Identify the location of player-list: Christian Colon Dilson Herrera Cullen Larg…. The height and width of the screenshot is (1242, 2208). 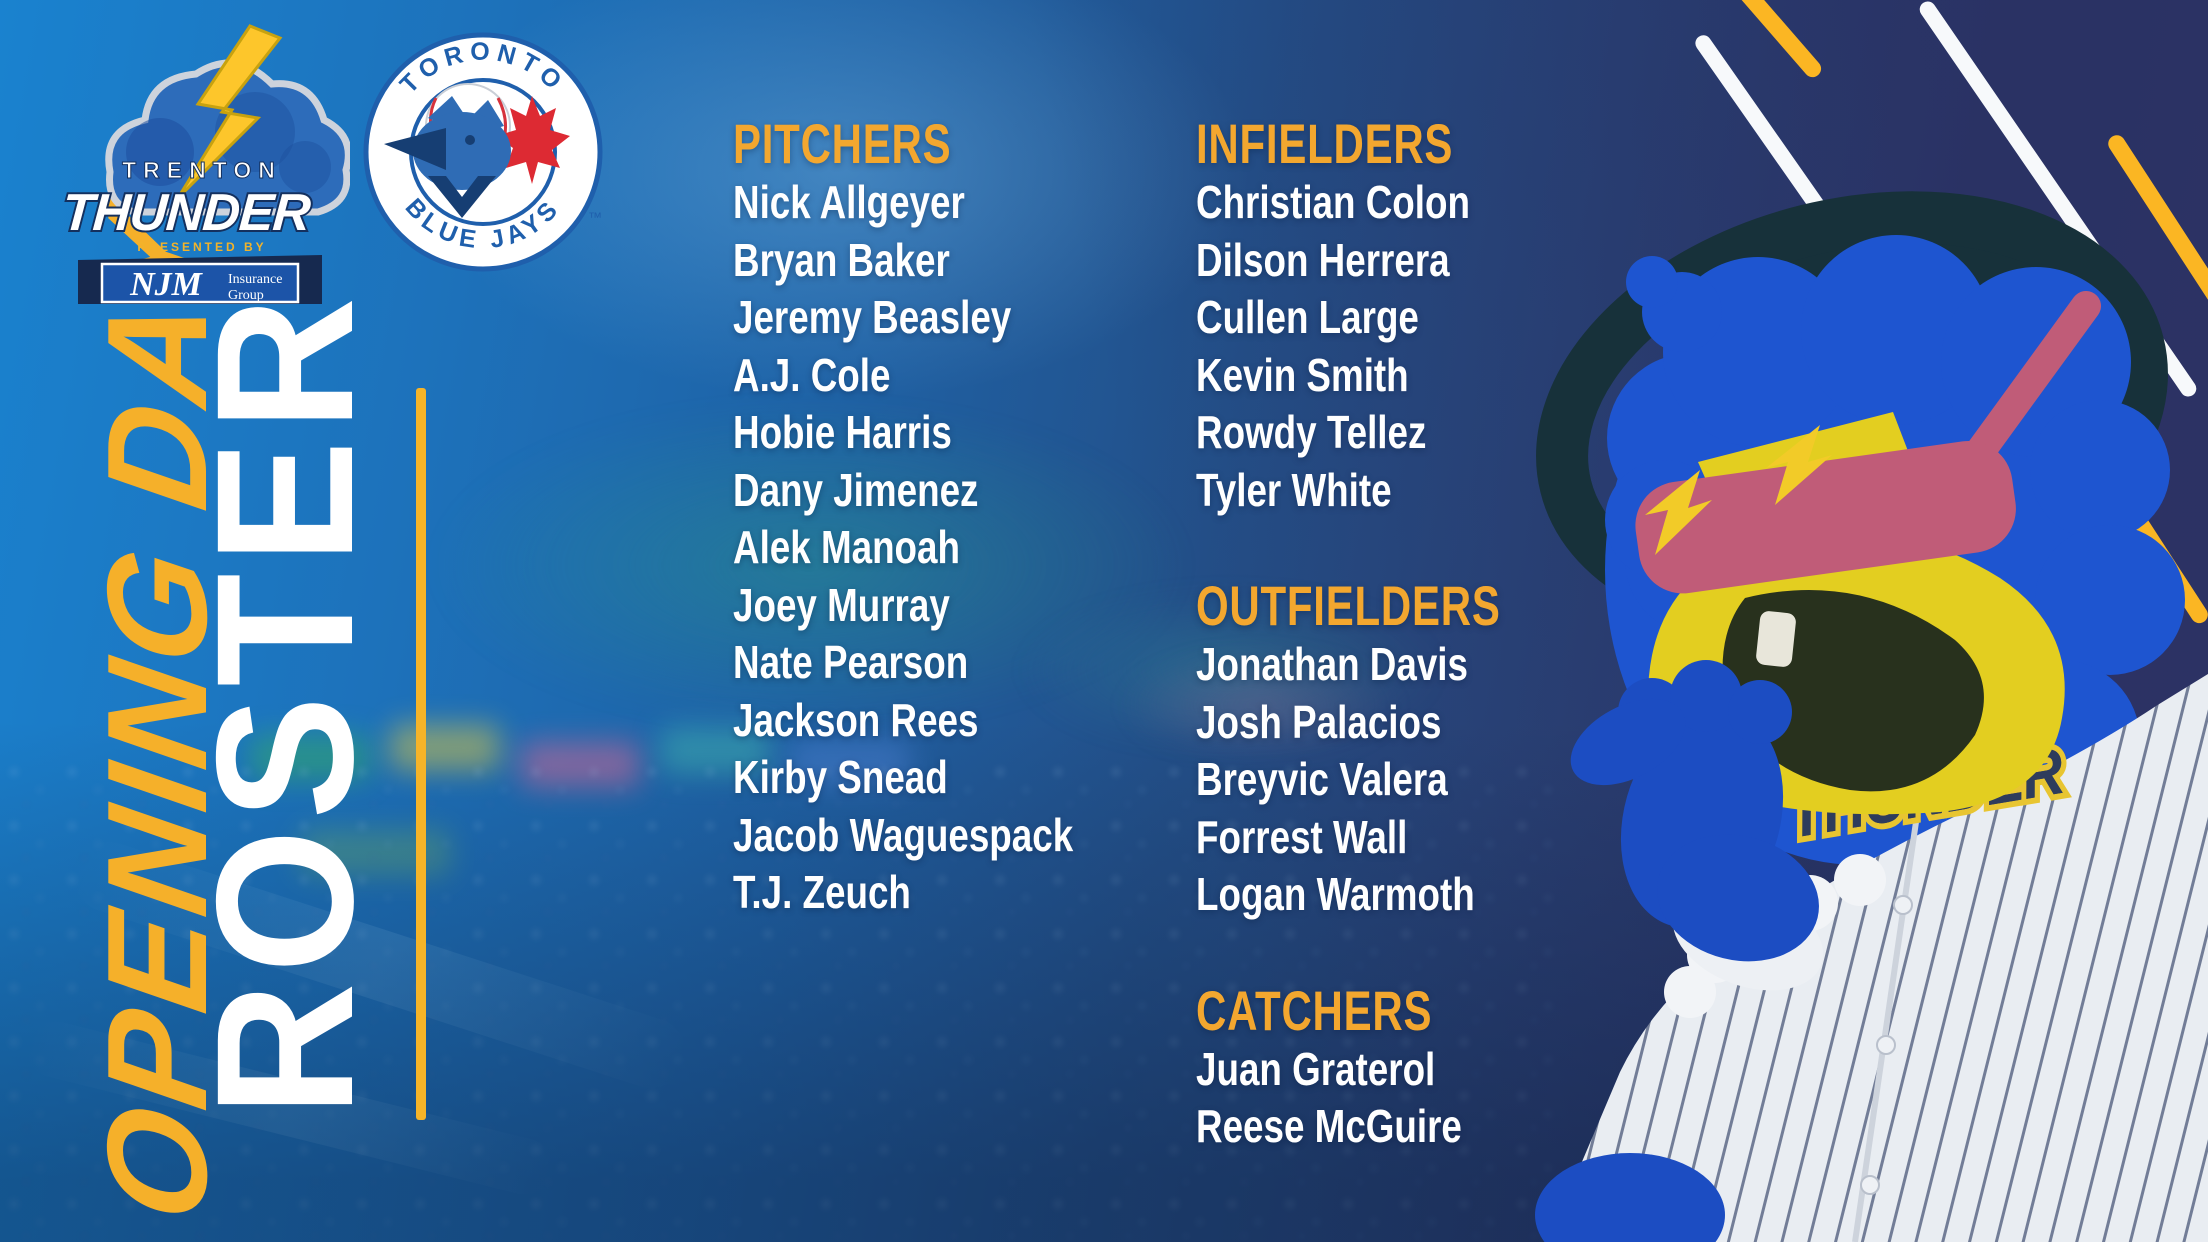
(1399, 346).